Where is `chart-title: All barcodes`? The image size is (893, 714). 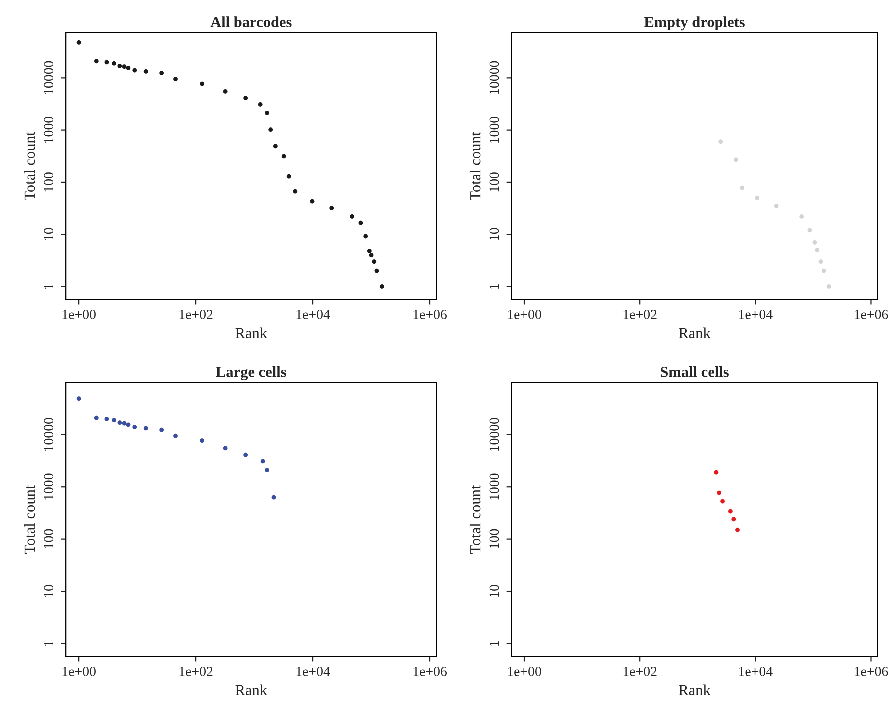 chart-title: All barcodes is located at coordinates (251, 22).